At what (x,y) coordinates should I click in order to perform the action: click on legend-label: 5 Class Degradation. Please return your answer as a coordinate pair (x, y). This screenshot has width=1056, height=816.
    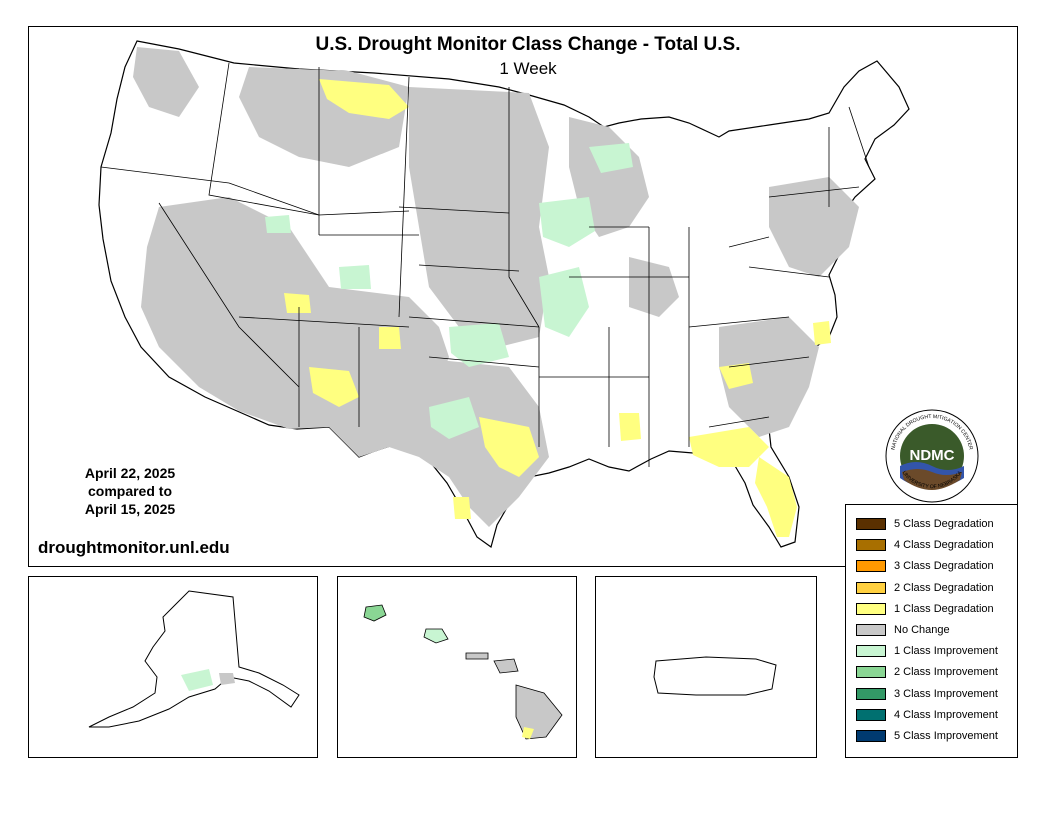
    Looking at the image, I should click on (944, 524).